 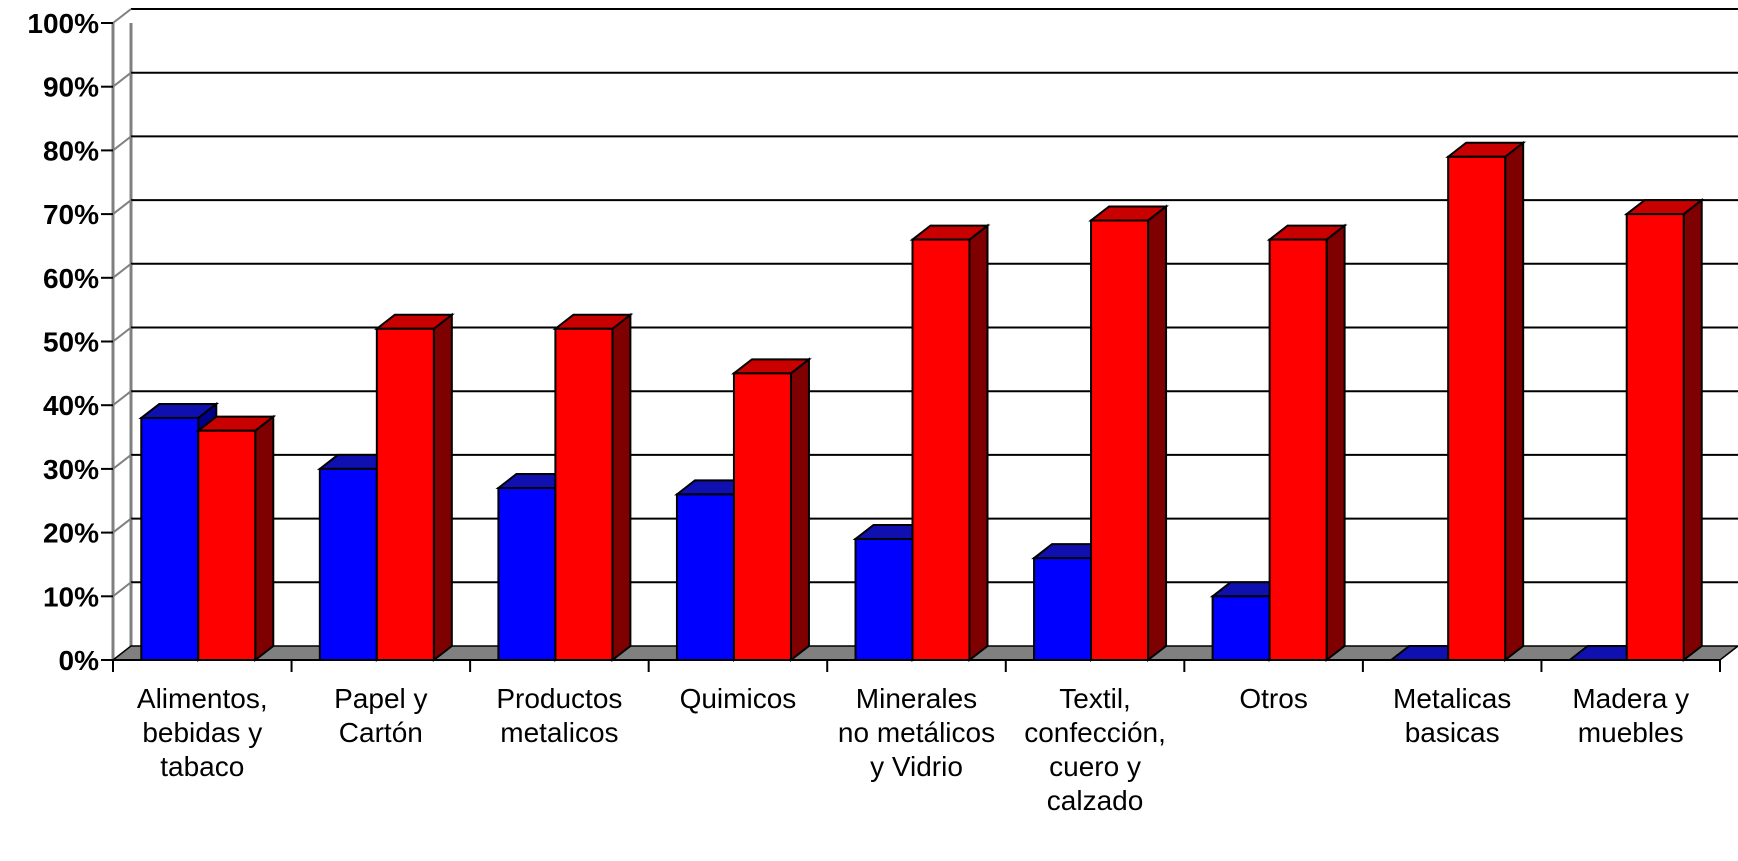 I want to click on y-tick-label: 0%, so click(x=79, y=660).